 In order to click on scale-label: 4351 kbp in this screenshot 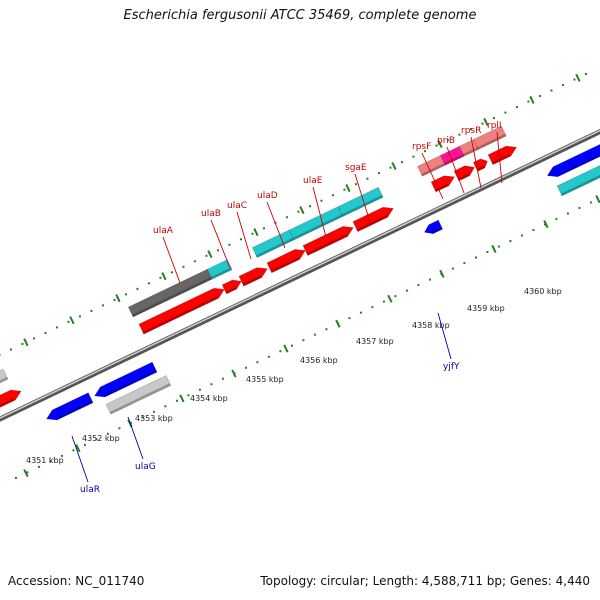, I will do `click(45, 460)`.